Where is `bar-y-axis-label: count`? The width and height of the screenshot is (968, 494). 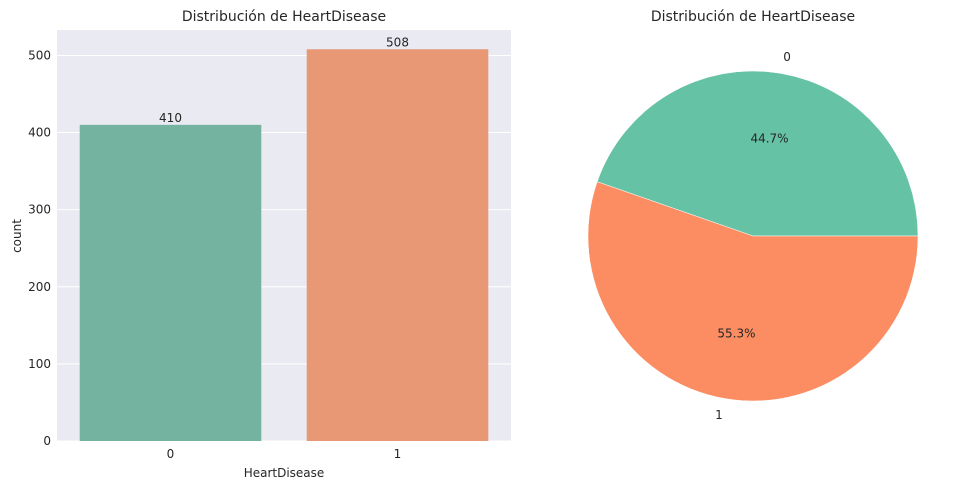 bar-y-axis-label: count is located at coordinates (17, 236).